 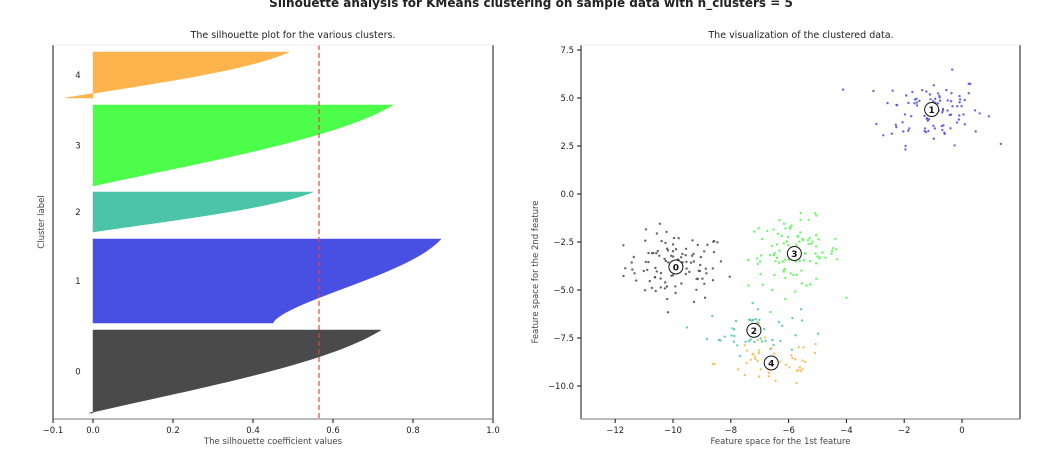 What do you see at coordinates (673, 431) in the screenshot?
I see `svg-text: −10` at bounding box center [673, 431].